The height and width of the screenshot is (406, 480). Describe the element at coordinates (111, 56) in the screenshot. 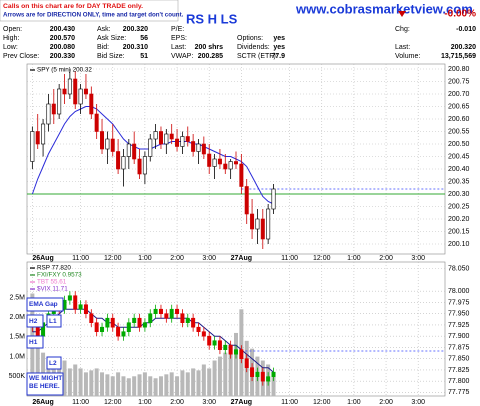

I see `field-label: Bid Size:` at that location.